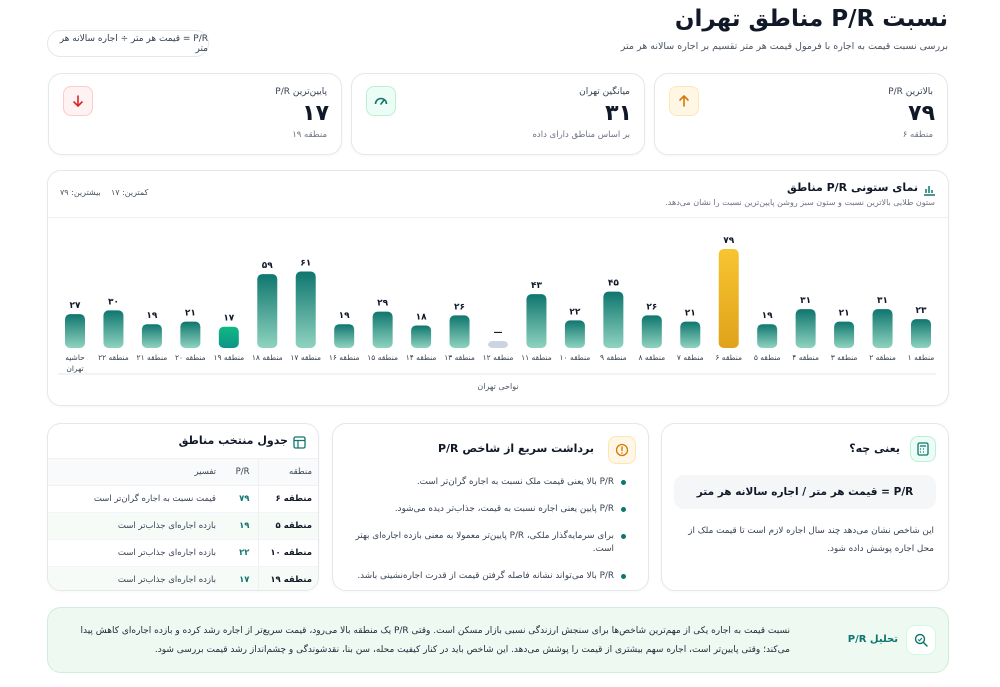  I want to click on chart-min-label: کمترین: ۱۷, so click(129, 192).